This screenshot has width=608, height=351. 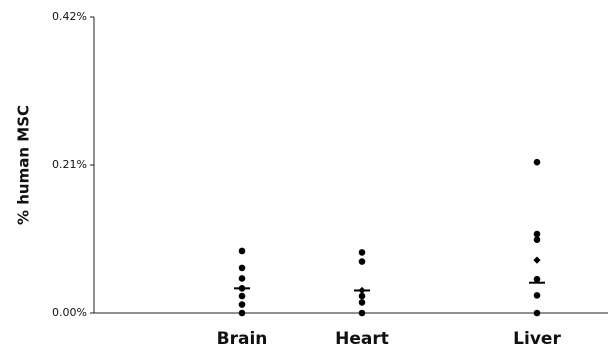 I want to click on x-category-label: Heart, so click(x=362, y=339).